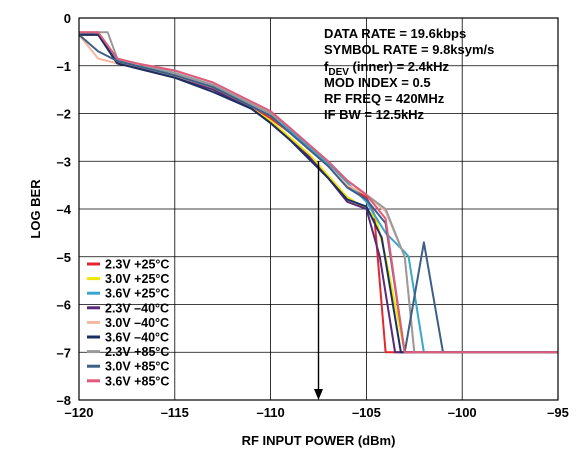 This screenshot has width=584, height=452. What do you see at coordinates (64, 114) in the screenshot?
I see `y-tick-label: –2` at bounding box center [64, 114].